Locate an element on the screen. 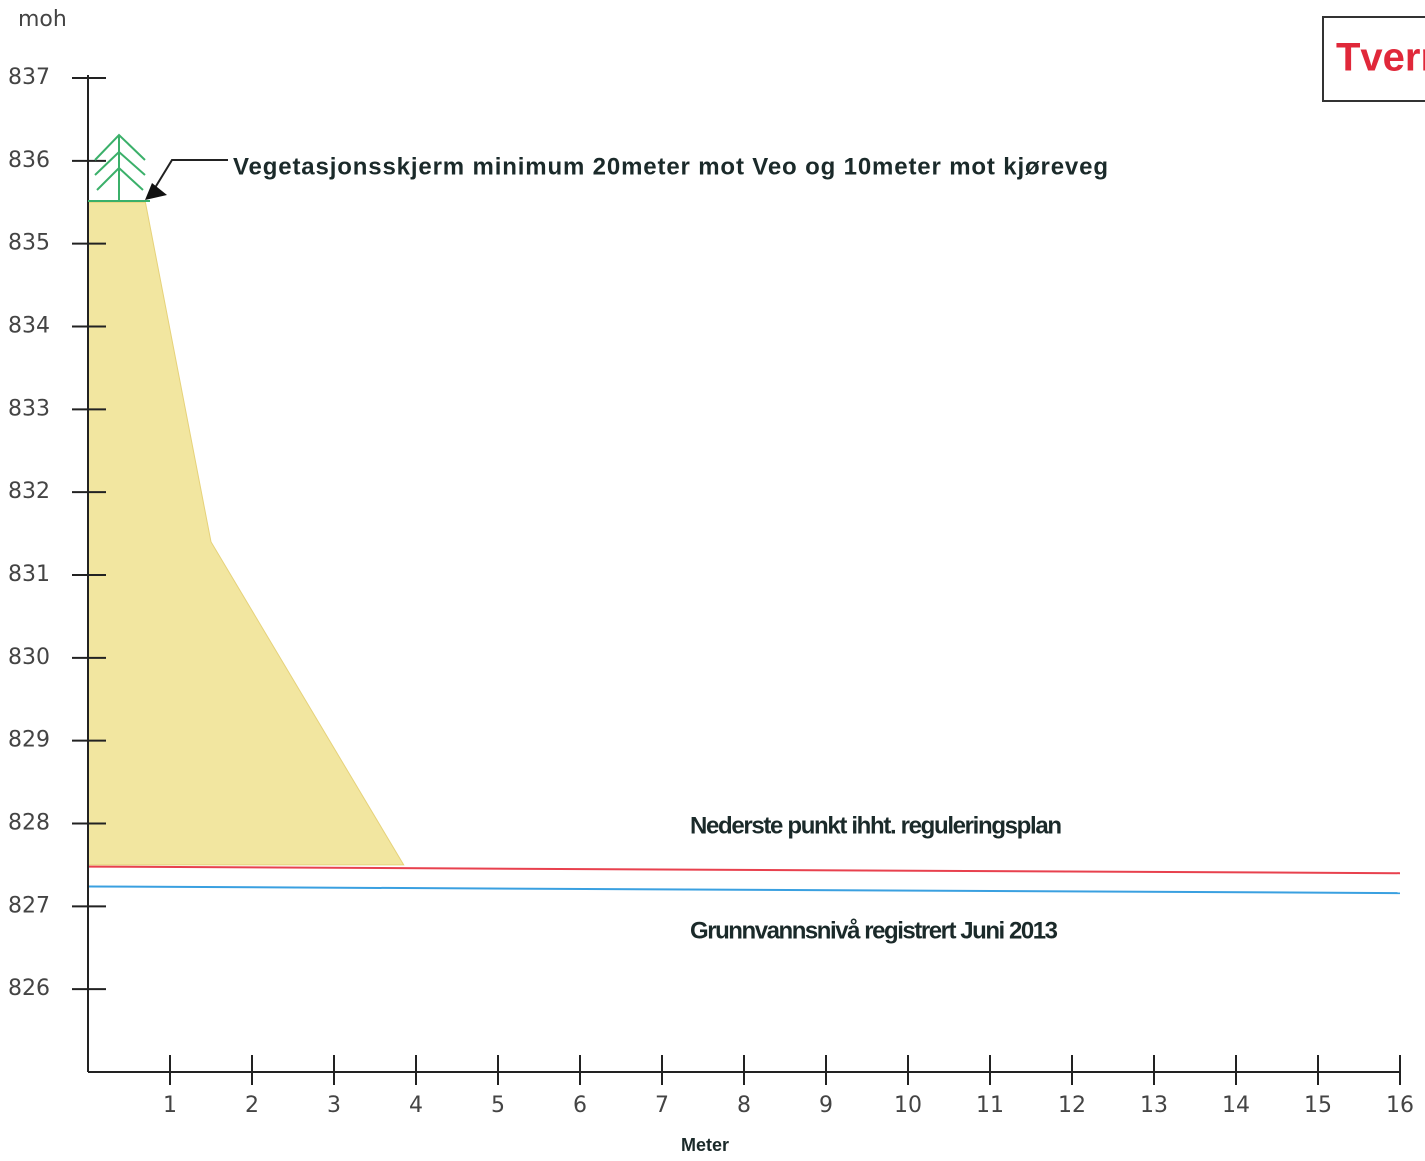  x-tick-label: 3 is located at coordinates (334, 1105).